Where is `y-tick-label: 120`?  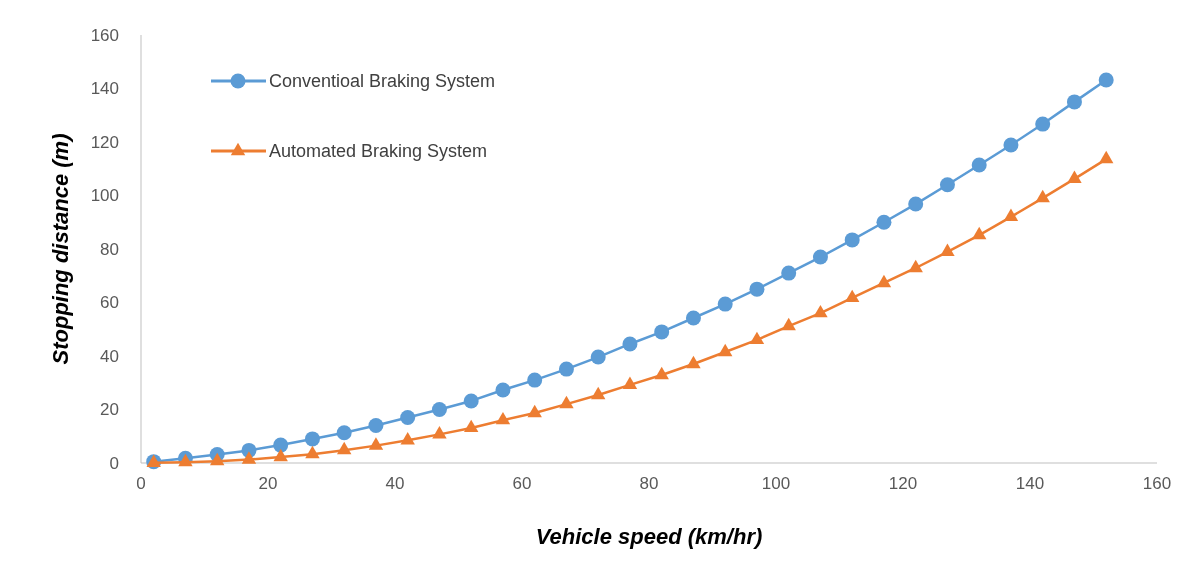
y-tick-label: 120 is located at coordinates (104, 142).